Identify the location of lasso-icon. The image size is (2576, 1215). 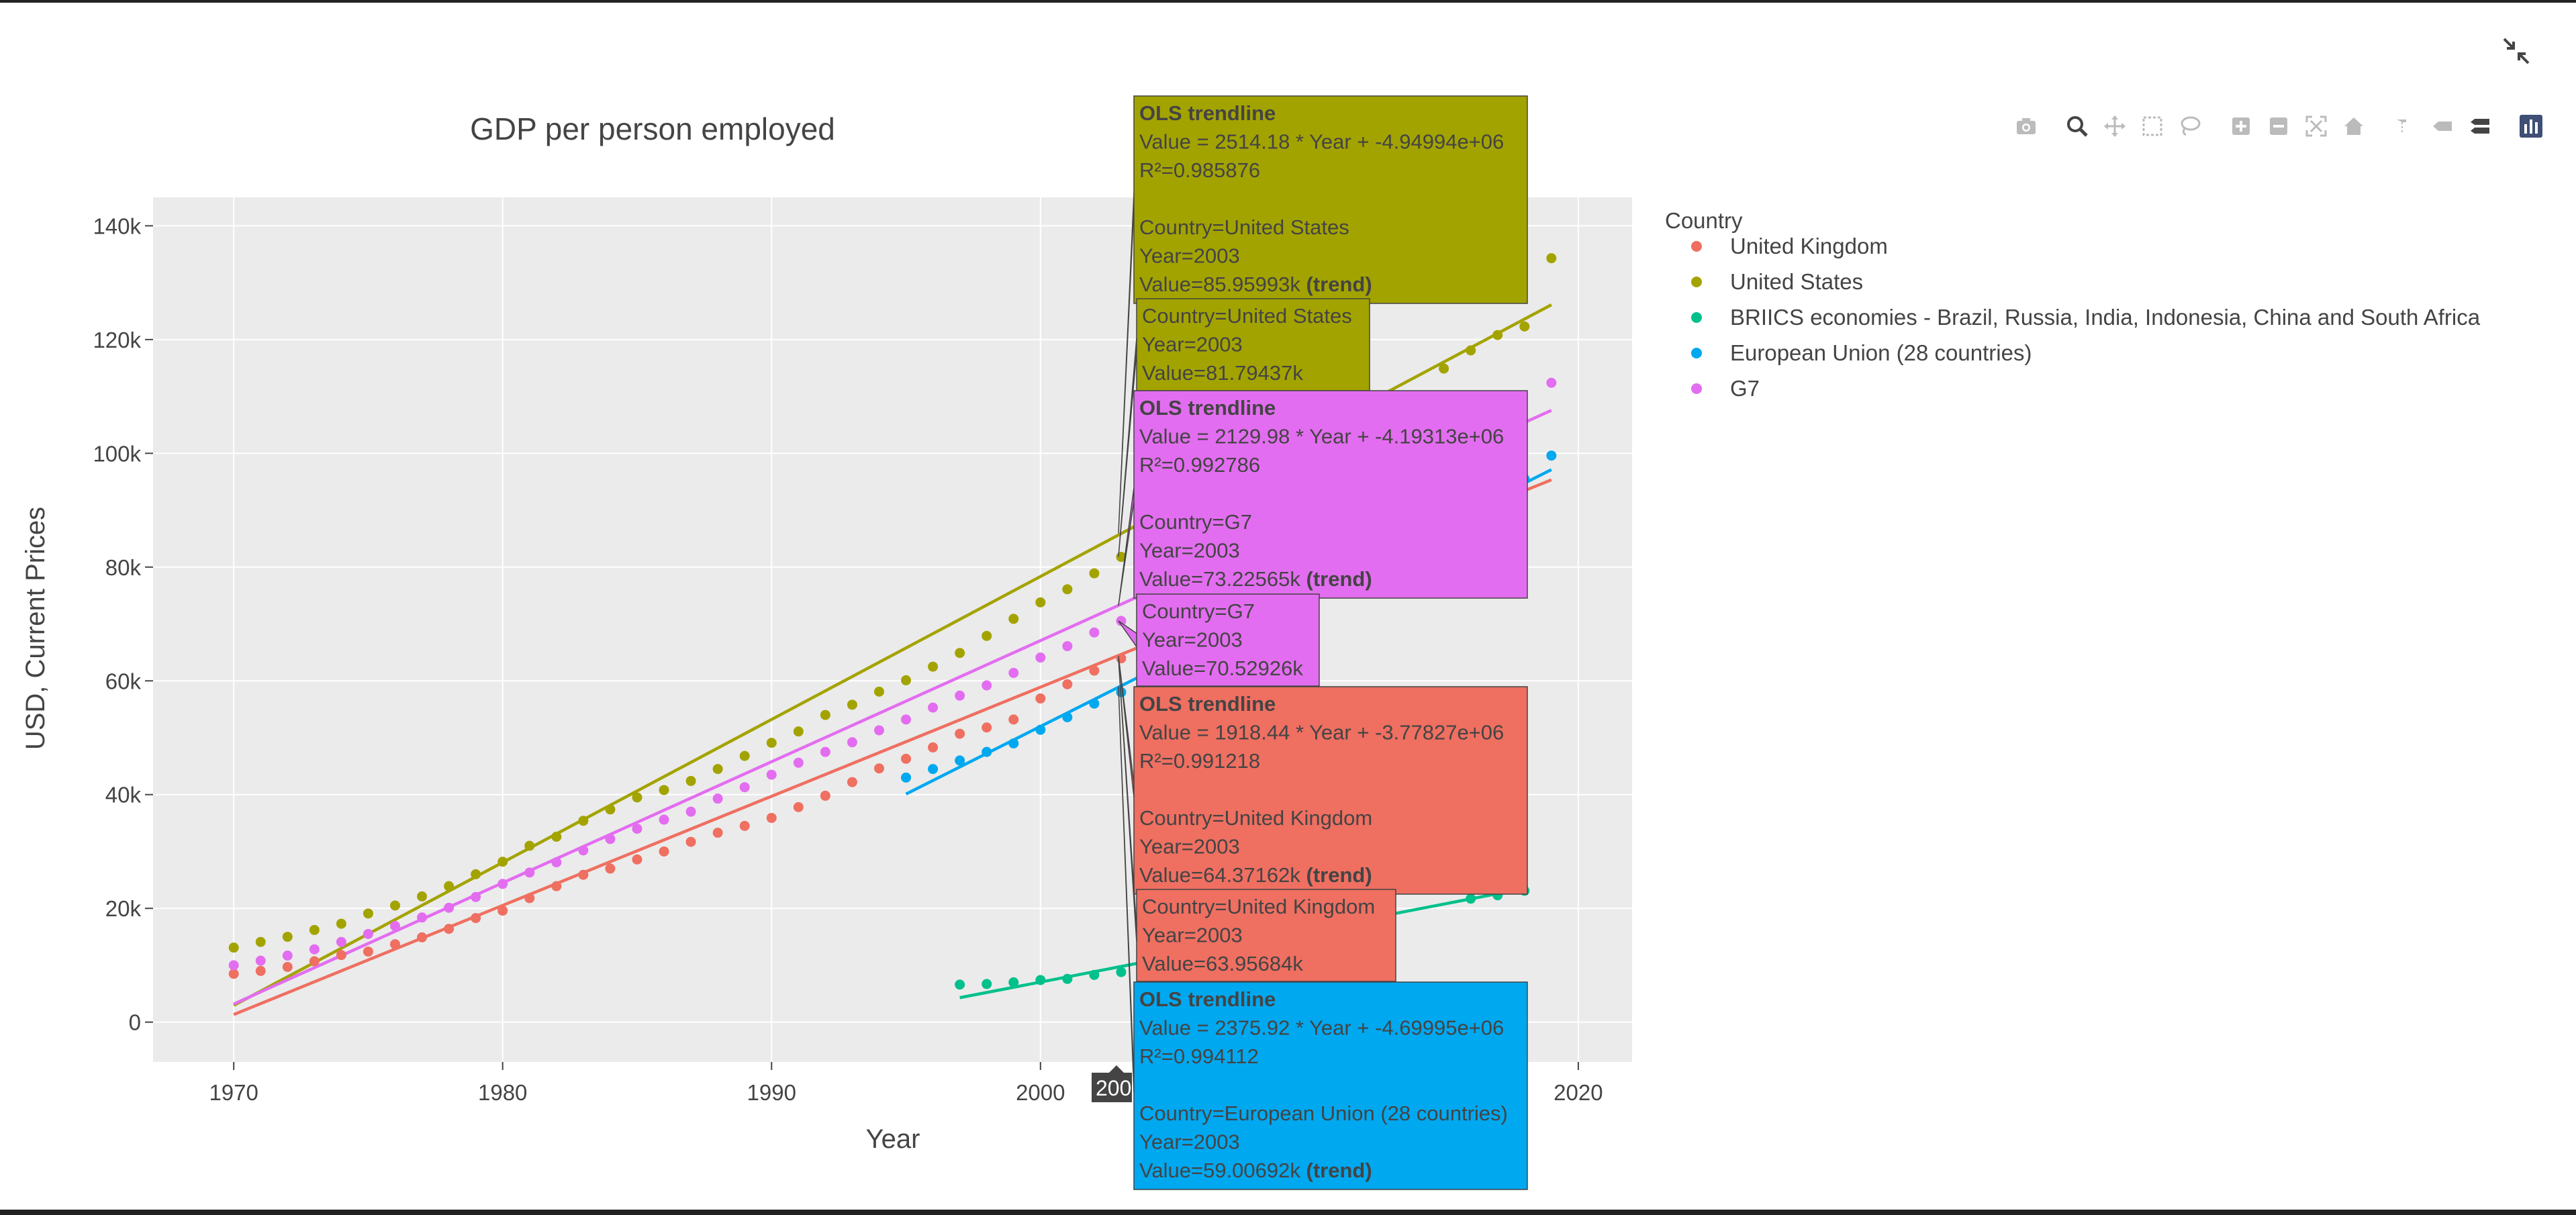
(2190, 126).